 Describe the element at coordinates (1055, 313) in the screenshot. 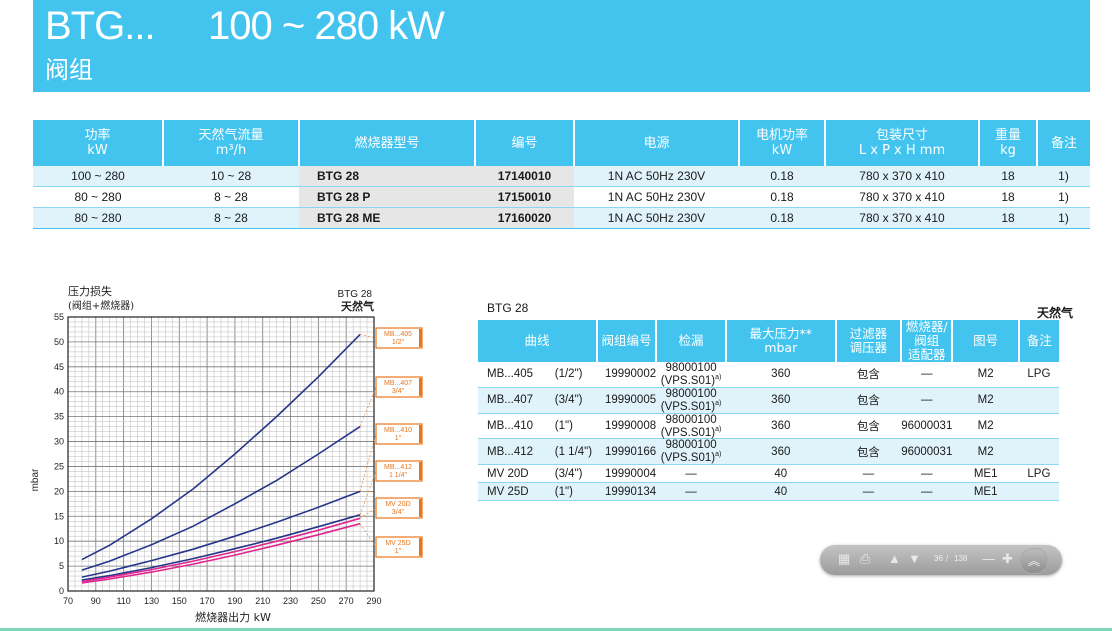

I see `valve-table-gas: 天然气` at that location.